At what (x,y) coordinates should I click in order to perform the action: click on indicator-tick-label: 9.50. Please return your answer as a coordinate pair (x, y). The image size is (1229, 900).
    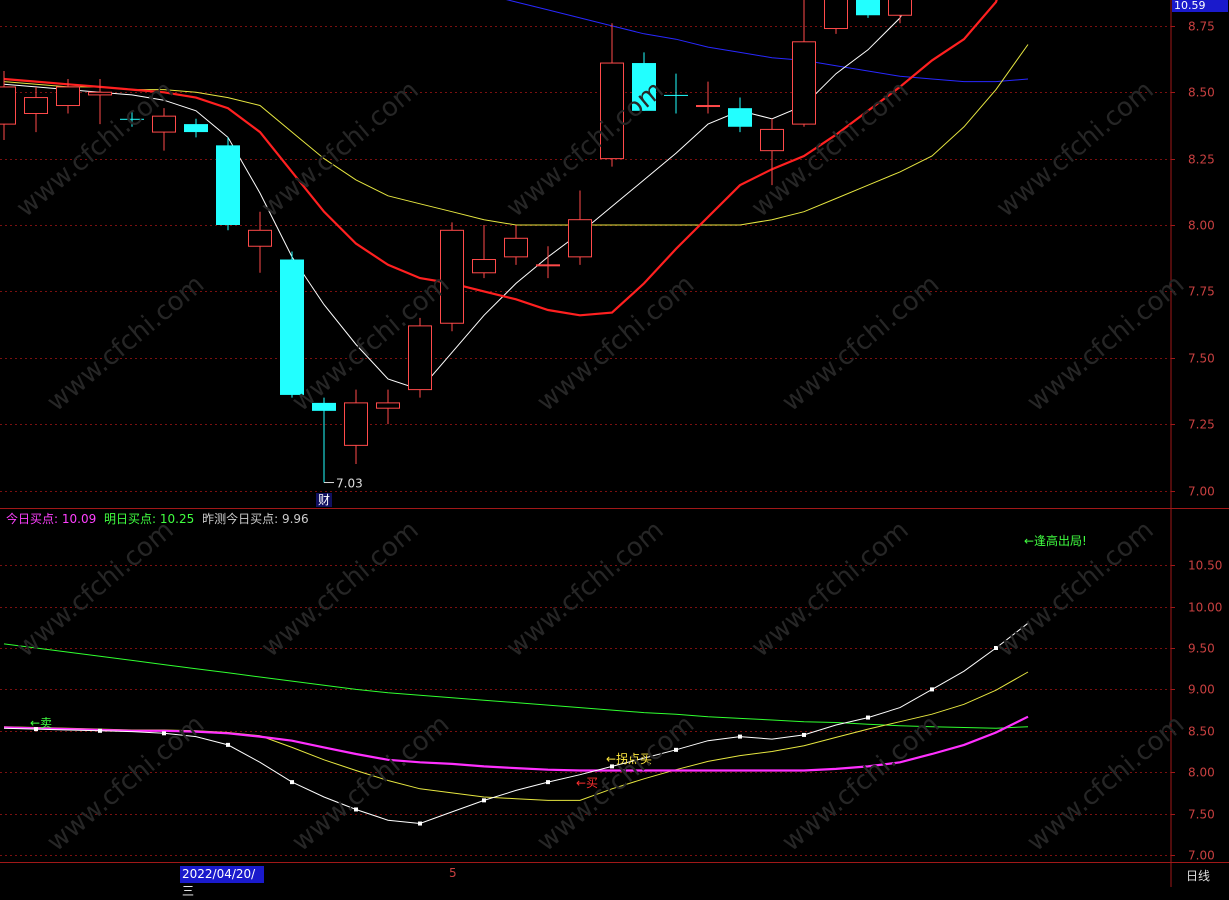
    Looking at the image, I should click on (1201, 649).